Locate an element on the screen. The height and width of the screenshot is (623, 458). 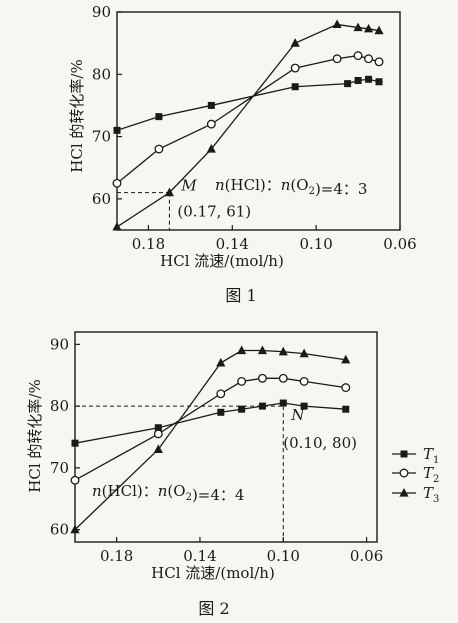
legend-label: T2 is located at coordinates (431, 474).